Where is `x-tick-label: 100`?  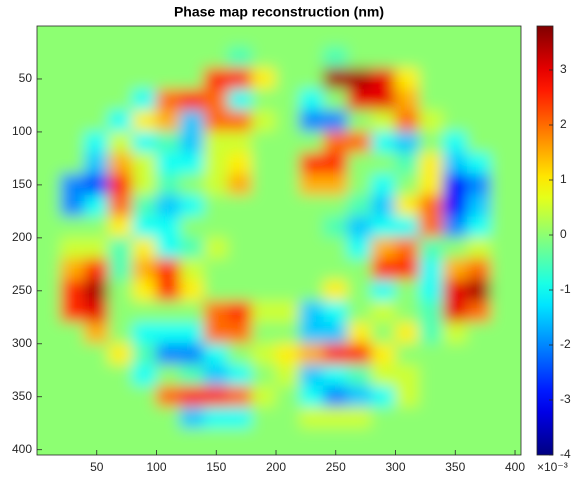 x-tick-label: 100 is located at coordinates (156, 467).